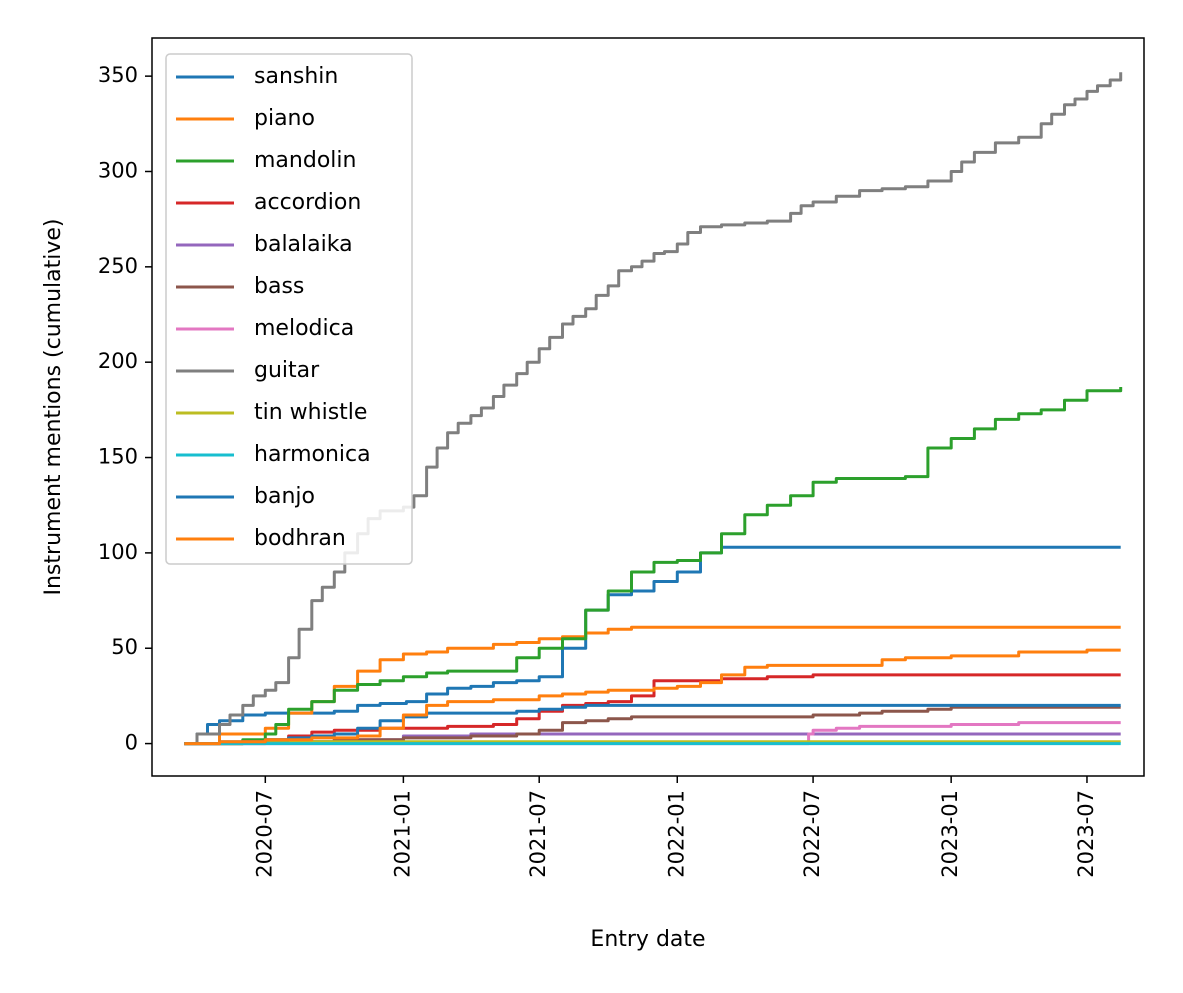 This screenshot has height=993, width=1183. I want to click on series-line-piano, so click(652, 685).